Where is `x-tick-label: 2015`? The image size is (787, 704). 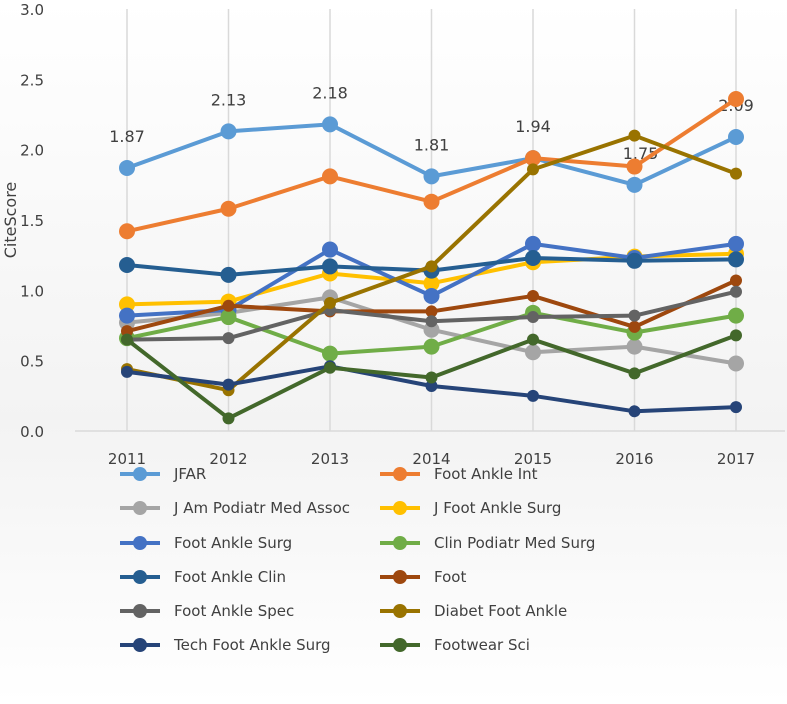
x-tick-label: 2015 is located at coordinates (533, 459).